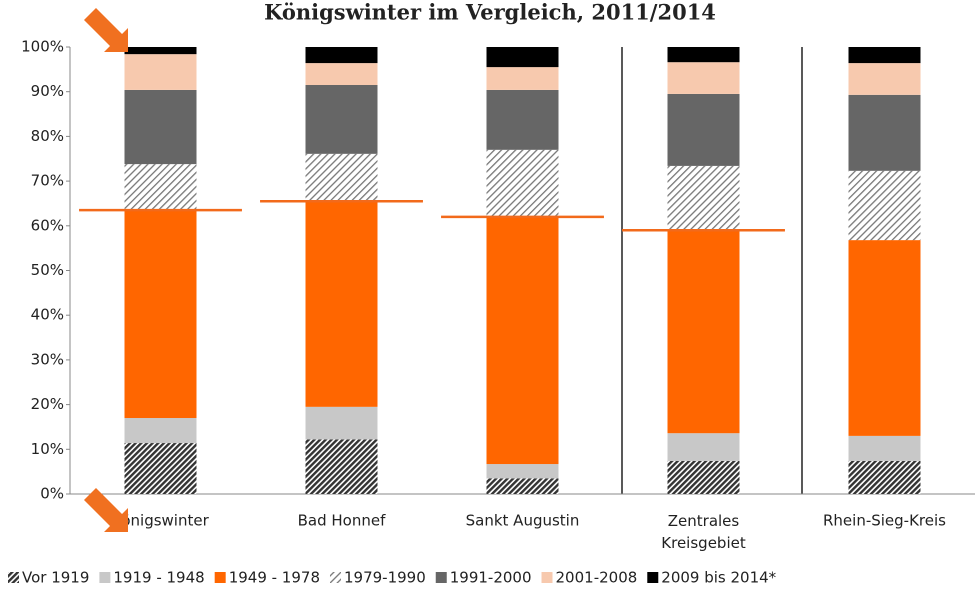 The width and height of the screenshot is (975, 590). I want to click on y-tick-label: 10%, so click(47, 449).